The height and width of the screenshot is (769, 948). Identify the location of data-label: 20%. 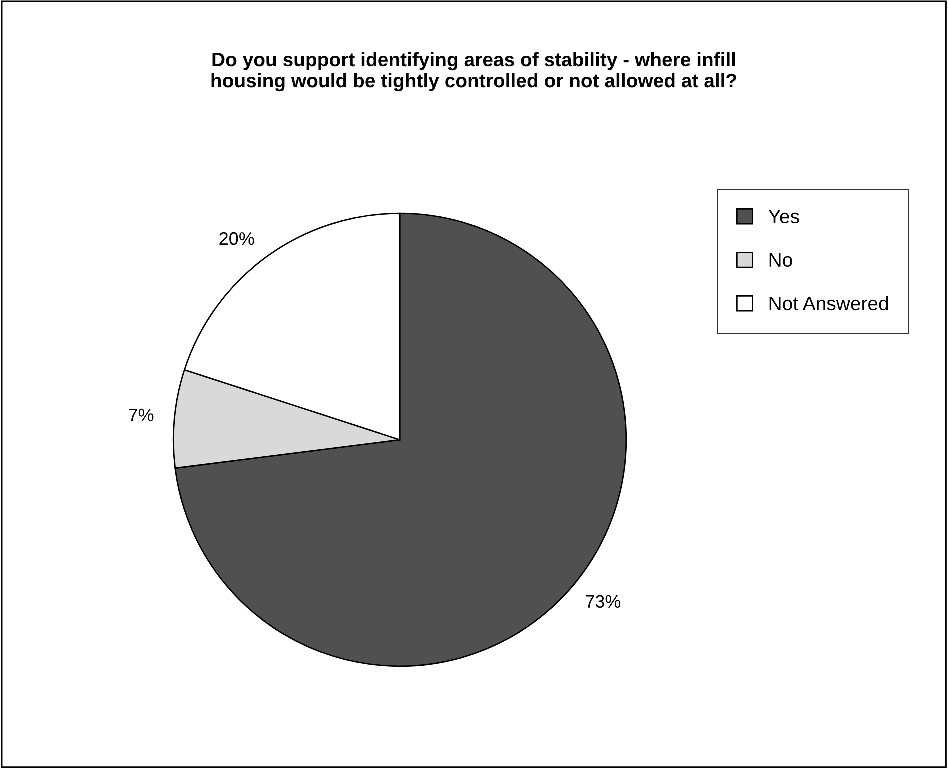
(237, 239).